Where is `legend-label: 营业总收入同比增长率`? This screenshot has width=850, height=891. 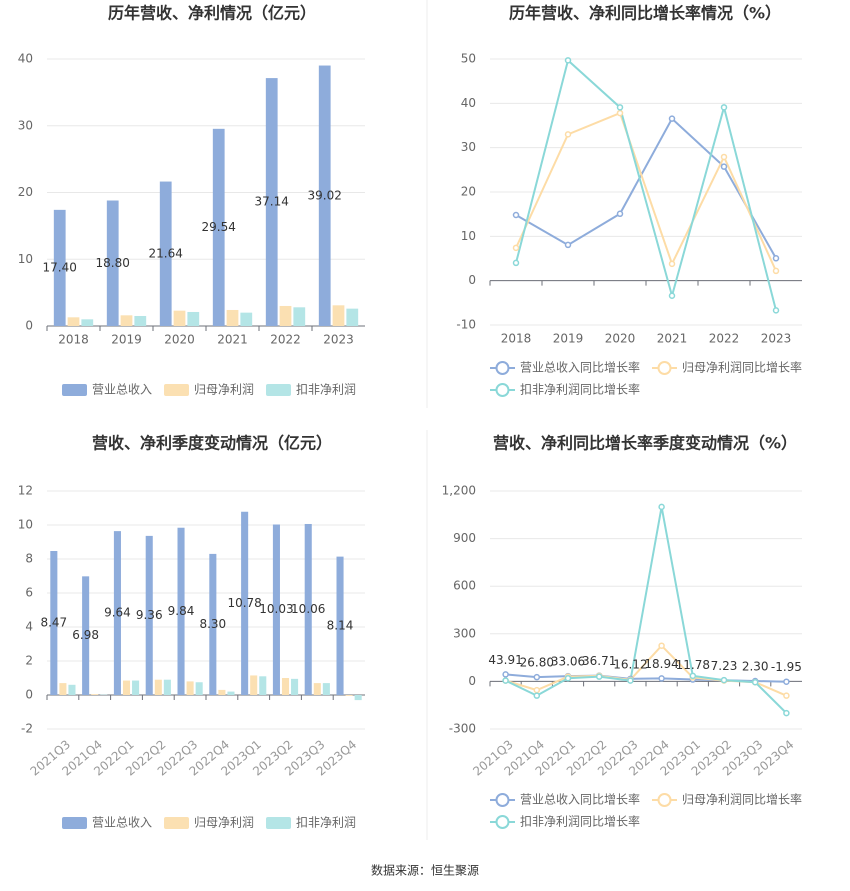 legend-label: 营业总收入同比增长率 is located at coordinates (580, 799).